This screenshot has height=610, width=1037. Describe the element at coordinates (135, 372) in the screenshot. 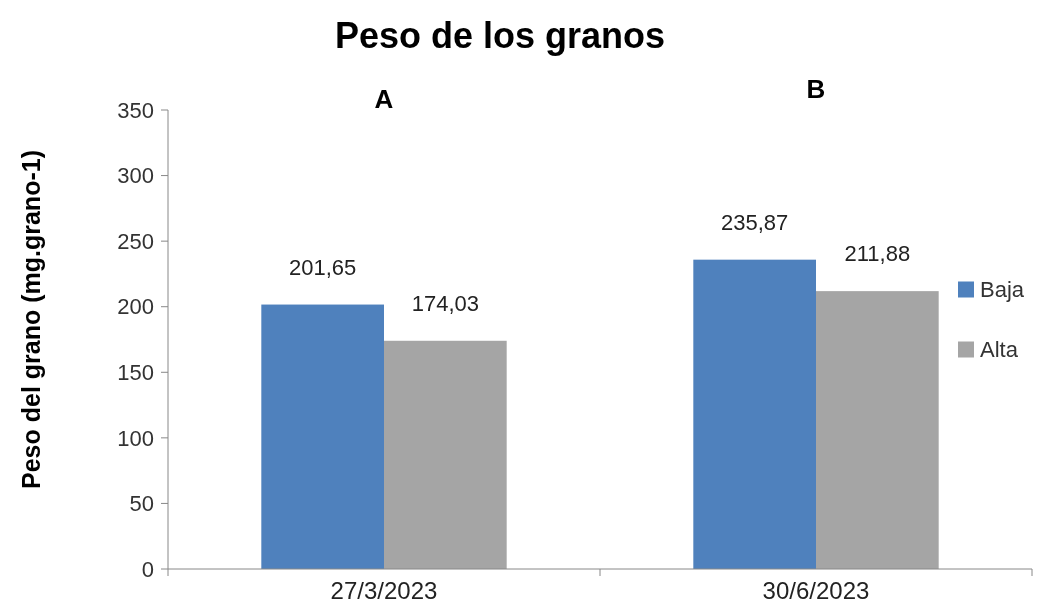

I see `y-tick-label: 150` at that location.